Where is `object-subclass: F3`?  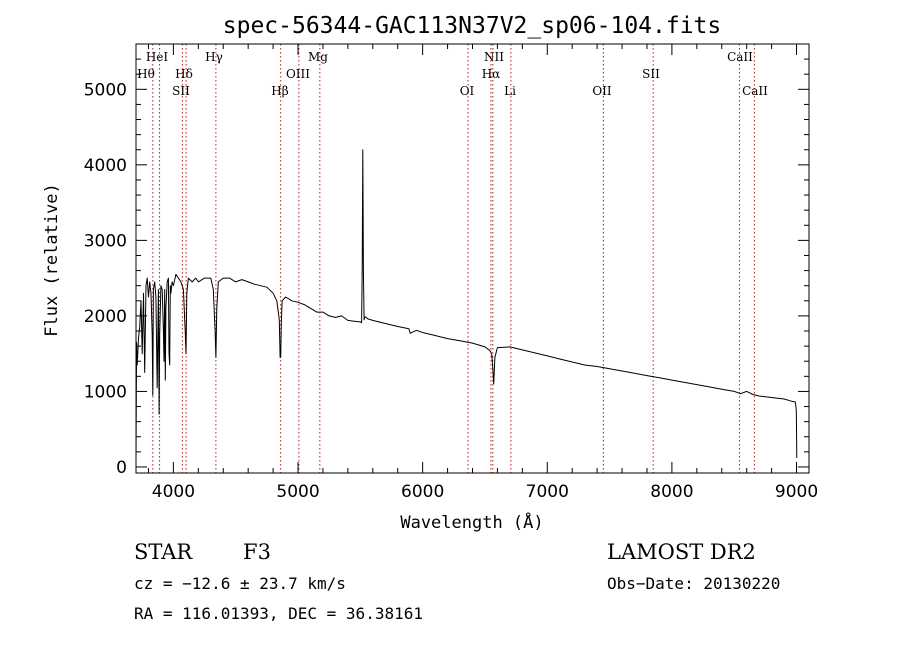
object-subclass: F3 is located at coordinates (257, 552).